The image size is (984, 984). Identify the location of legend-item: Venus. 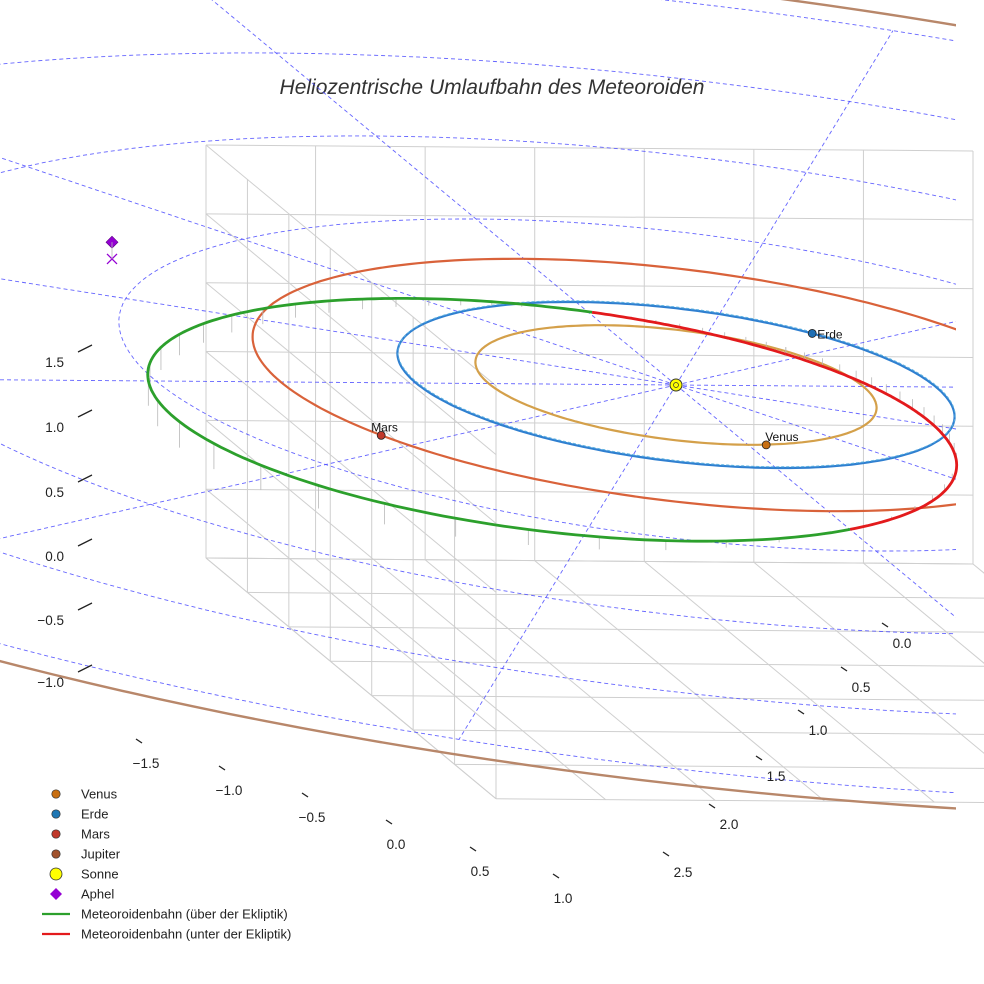
(84, 794).